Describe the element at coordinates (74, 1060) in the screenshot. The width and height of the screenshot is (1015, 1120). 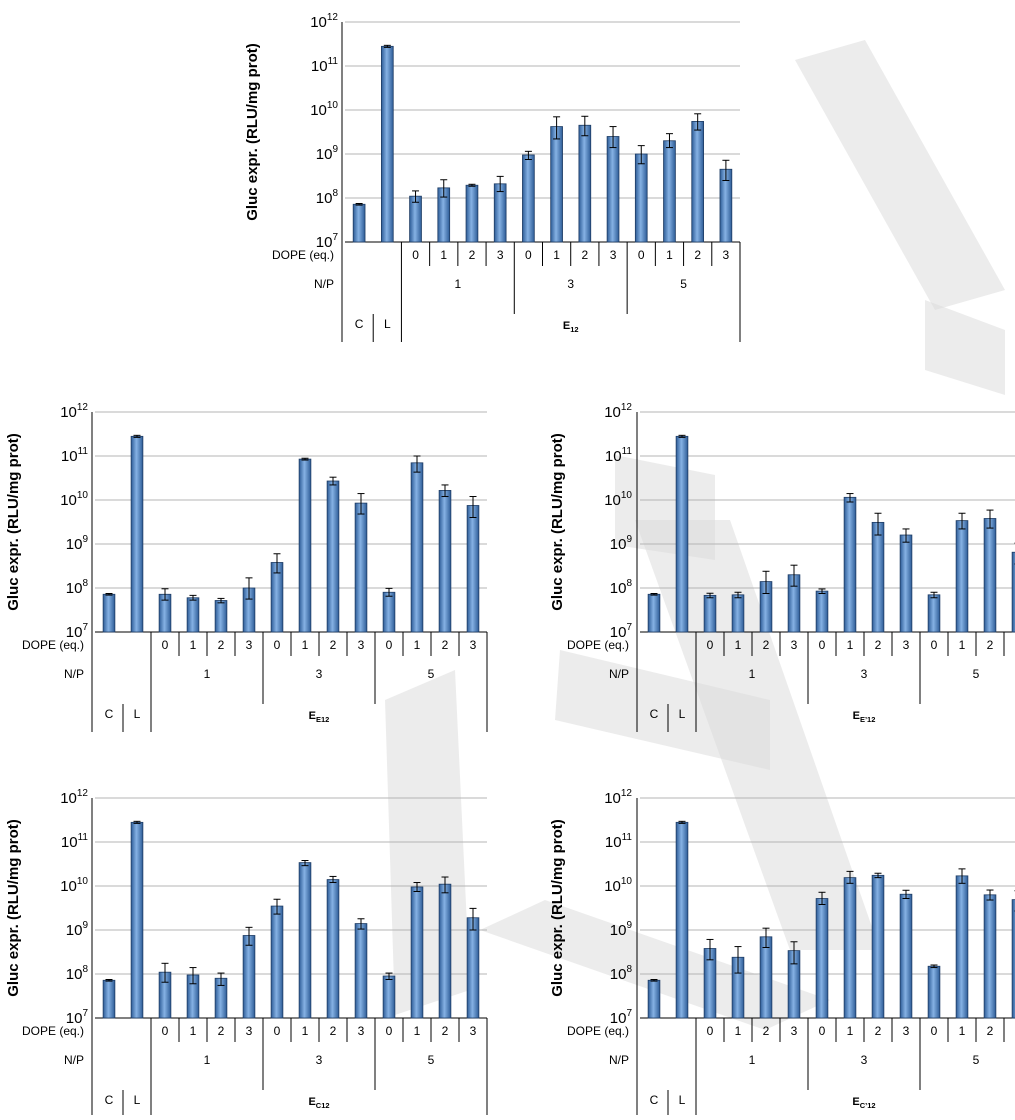
I see `row-label-np: N/P` at that location.